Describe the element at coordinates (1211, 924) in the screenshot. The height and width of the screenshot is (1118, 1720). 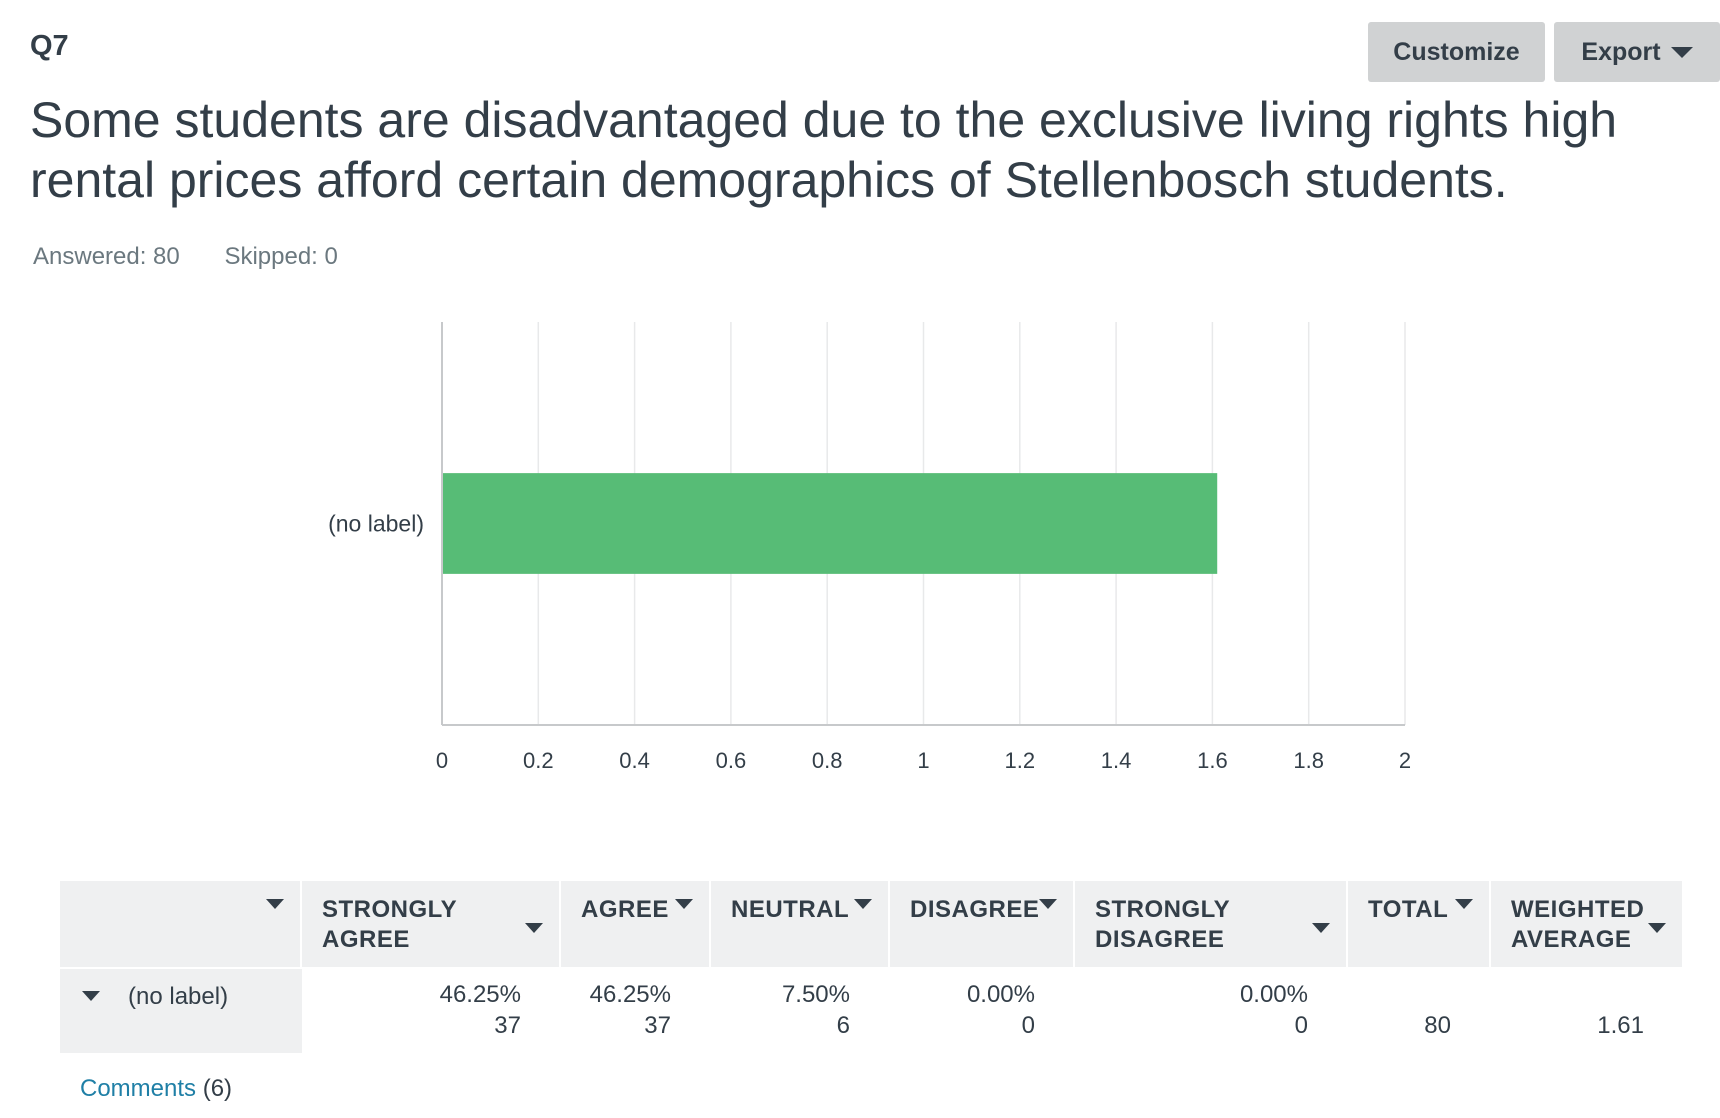
I see `header-strongly-disagree: STRONGLY DISAGREE` at that location.